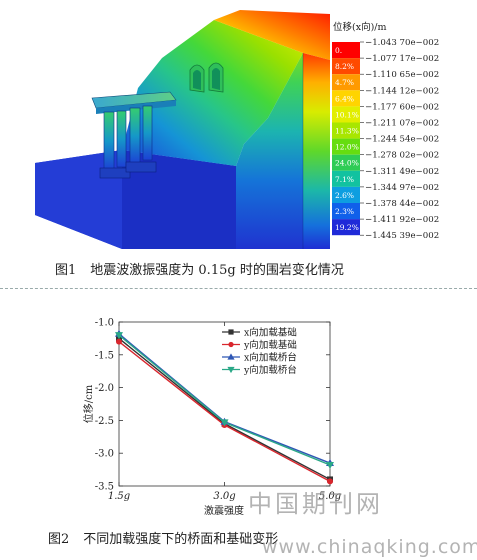 Image resolution: width=477 pixels, height=560 pixels. I want to click on legend-percent: 10.1%, so click(347, 114).